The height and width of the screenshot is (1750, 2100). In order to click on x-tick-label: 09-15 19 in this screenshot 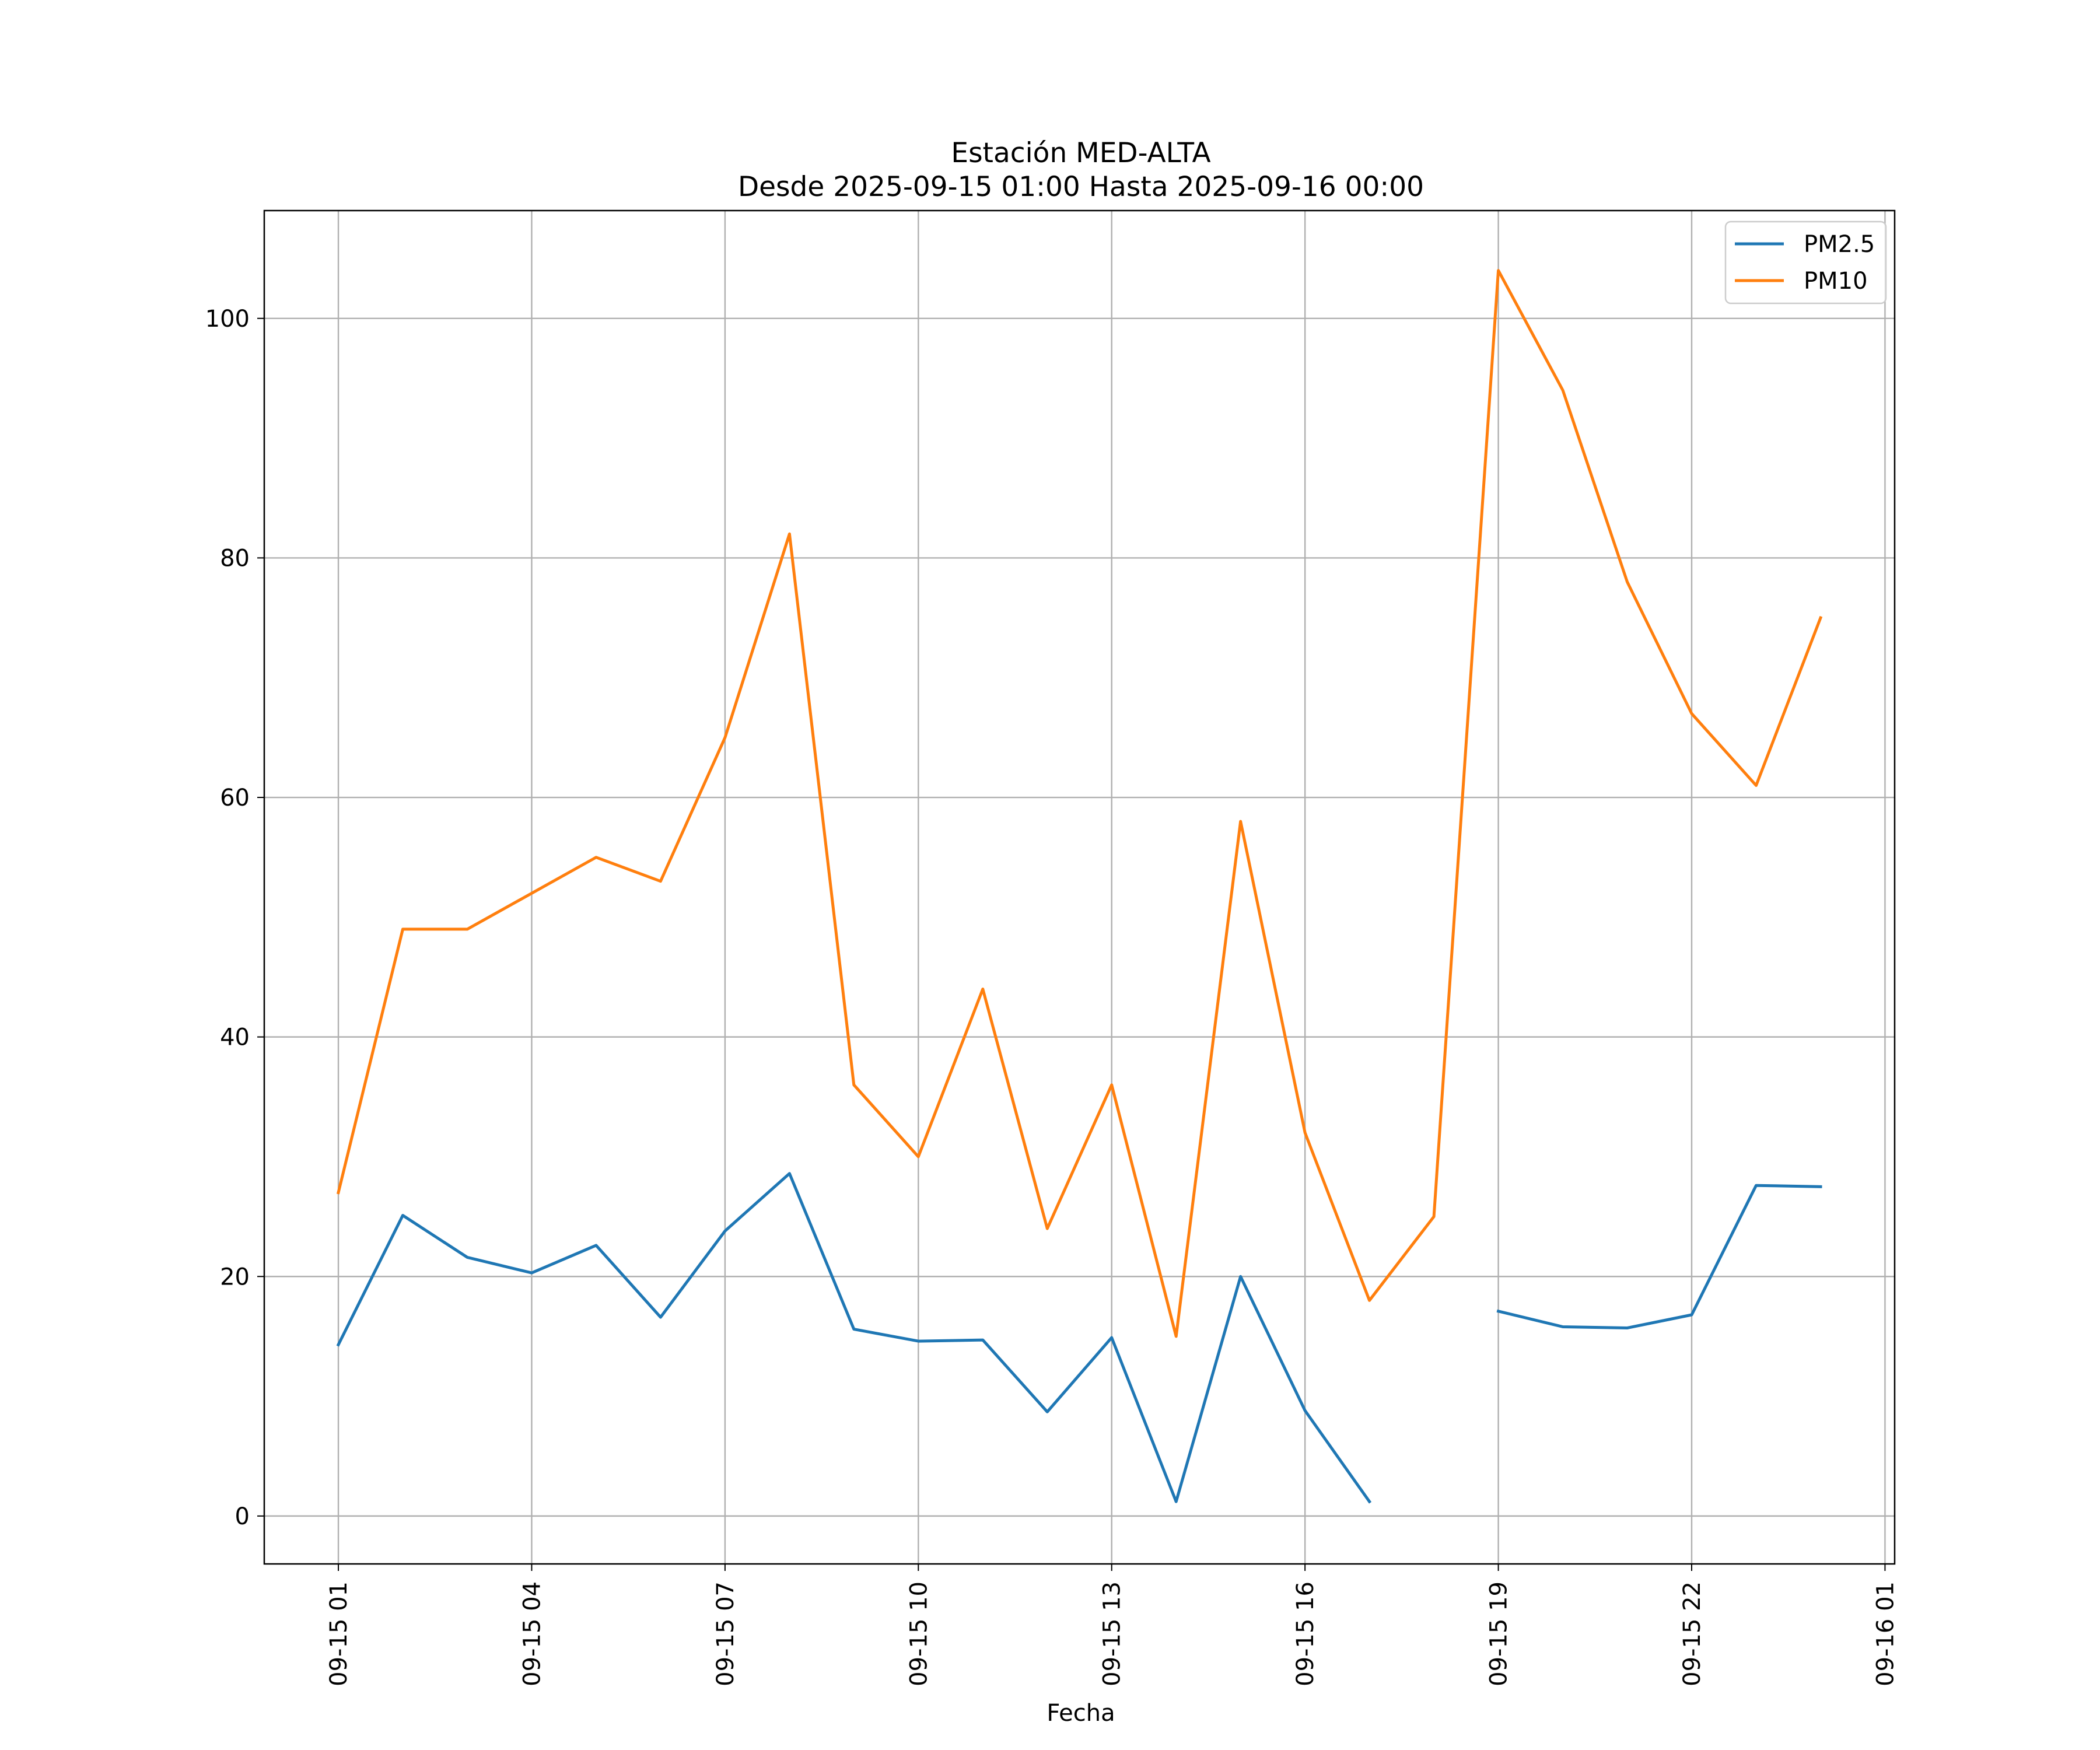, I will do `click(1499, 1633)`.